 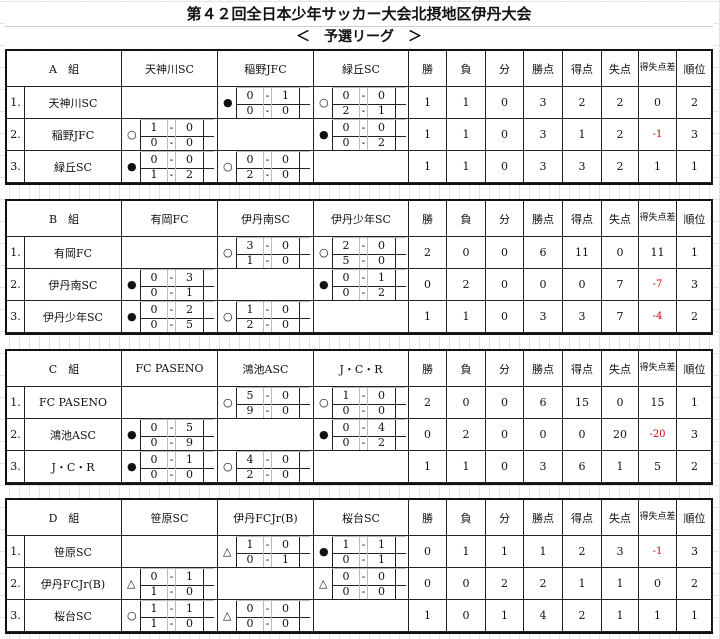 I want to click on score-opp: 5, so click(x=190, y=428).